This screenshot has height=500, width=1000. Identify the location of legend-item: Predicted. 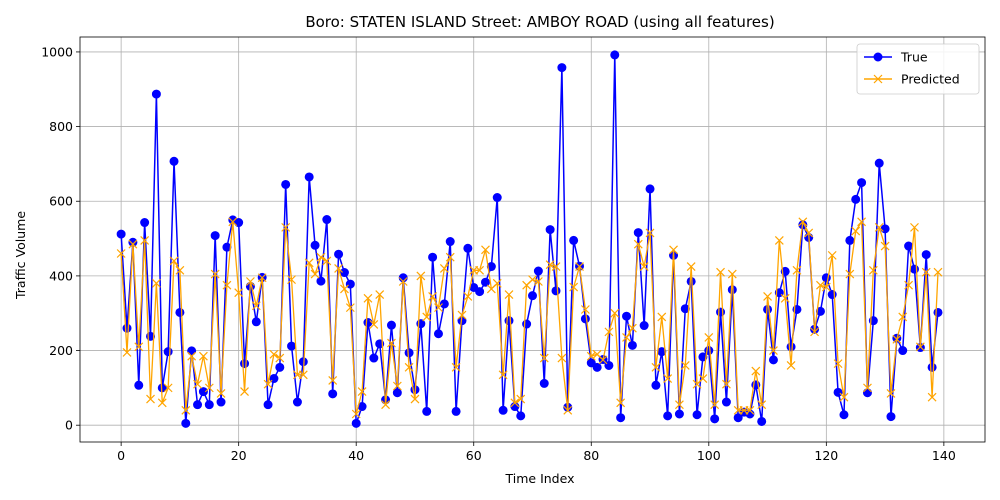
(912, 79).